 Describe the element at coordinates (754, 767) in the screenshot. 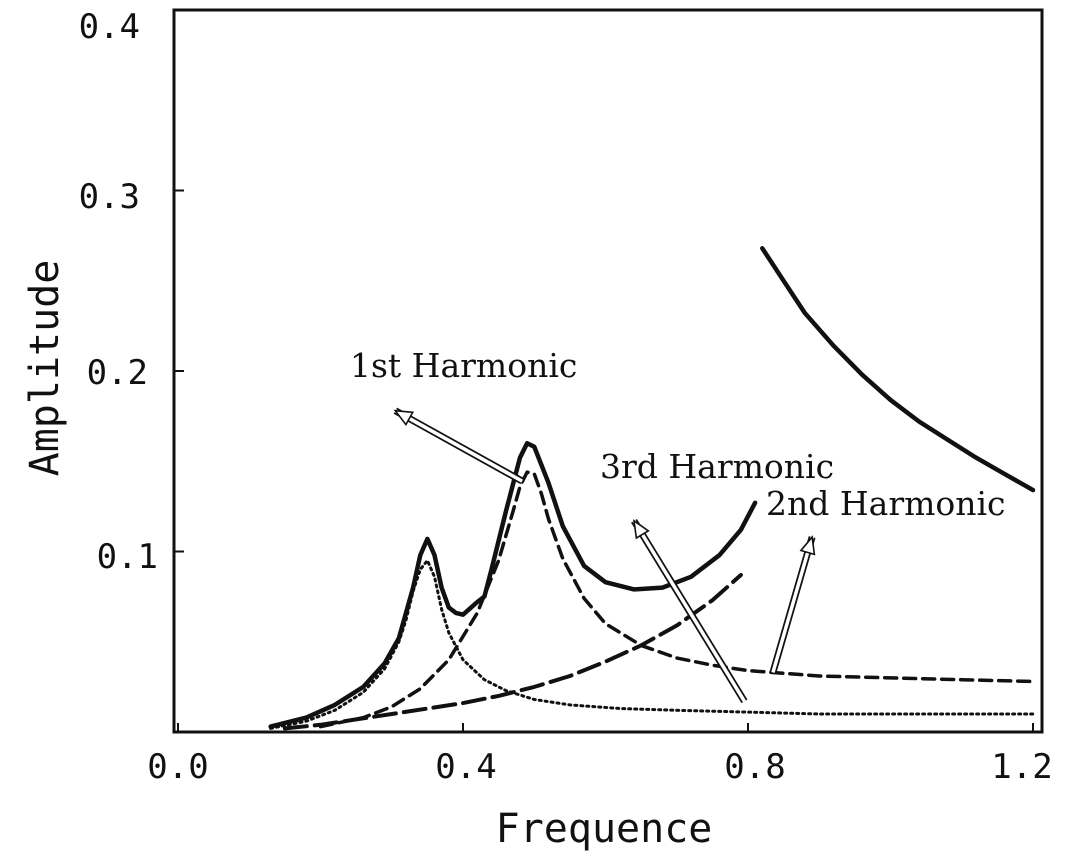

I see `x-tick-label: 0.8` at that location.